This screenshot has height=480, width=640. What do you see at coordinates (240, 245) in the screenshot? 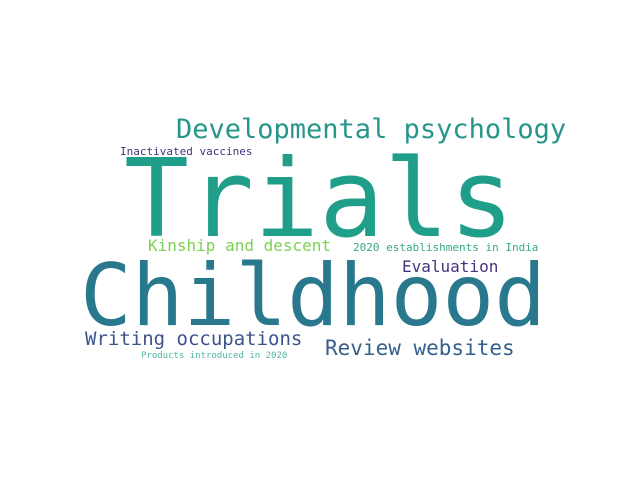
I see `word-kinship-and-descent: Kinship and descent` at bounding box center [240, 245].